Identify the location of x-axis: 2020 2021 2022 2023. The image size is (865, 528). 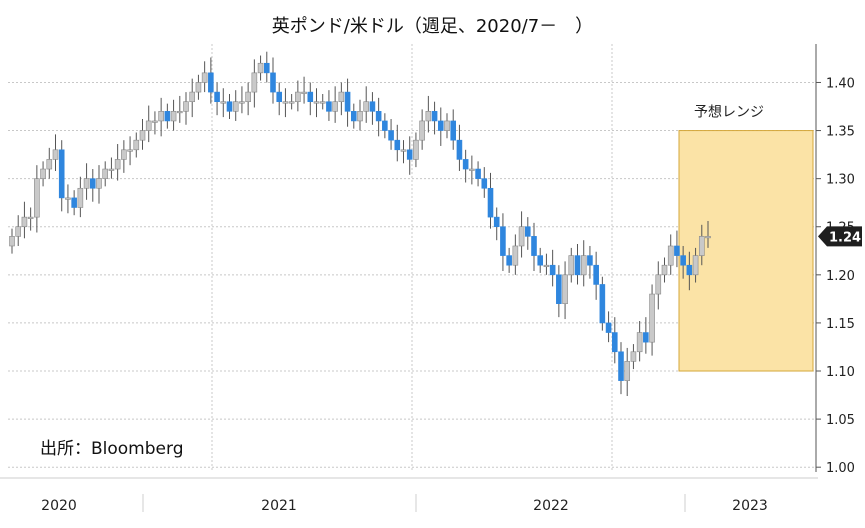
(404, 506).